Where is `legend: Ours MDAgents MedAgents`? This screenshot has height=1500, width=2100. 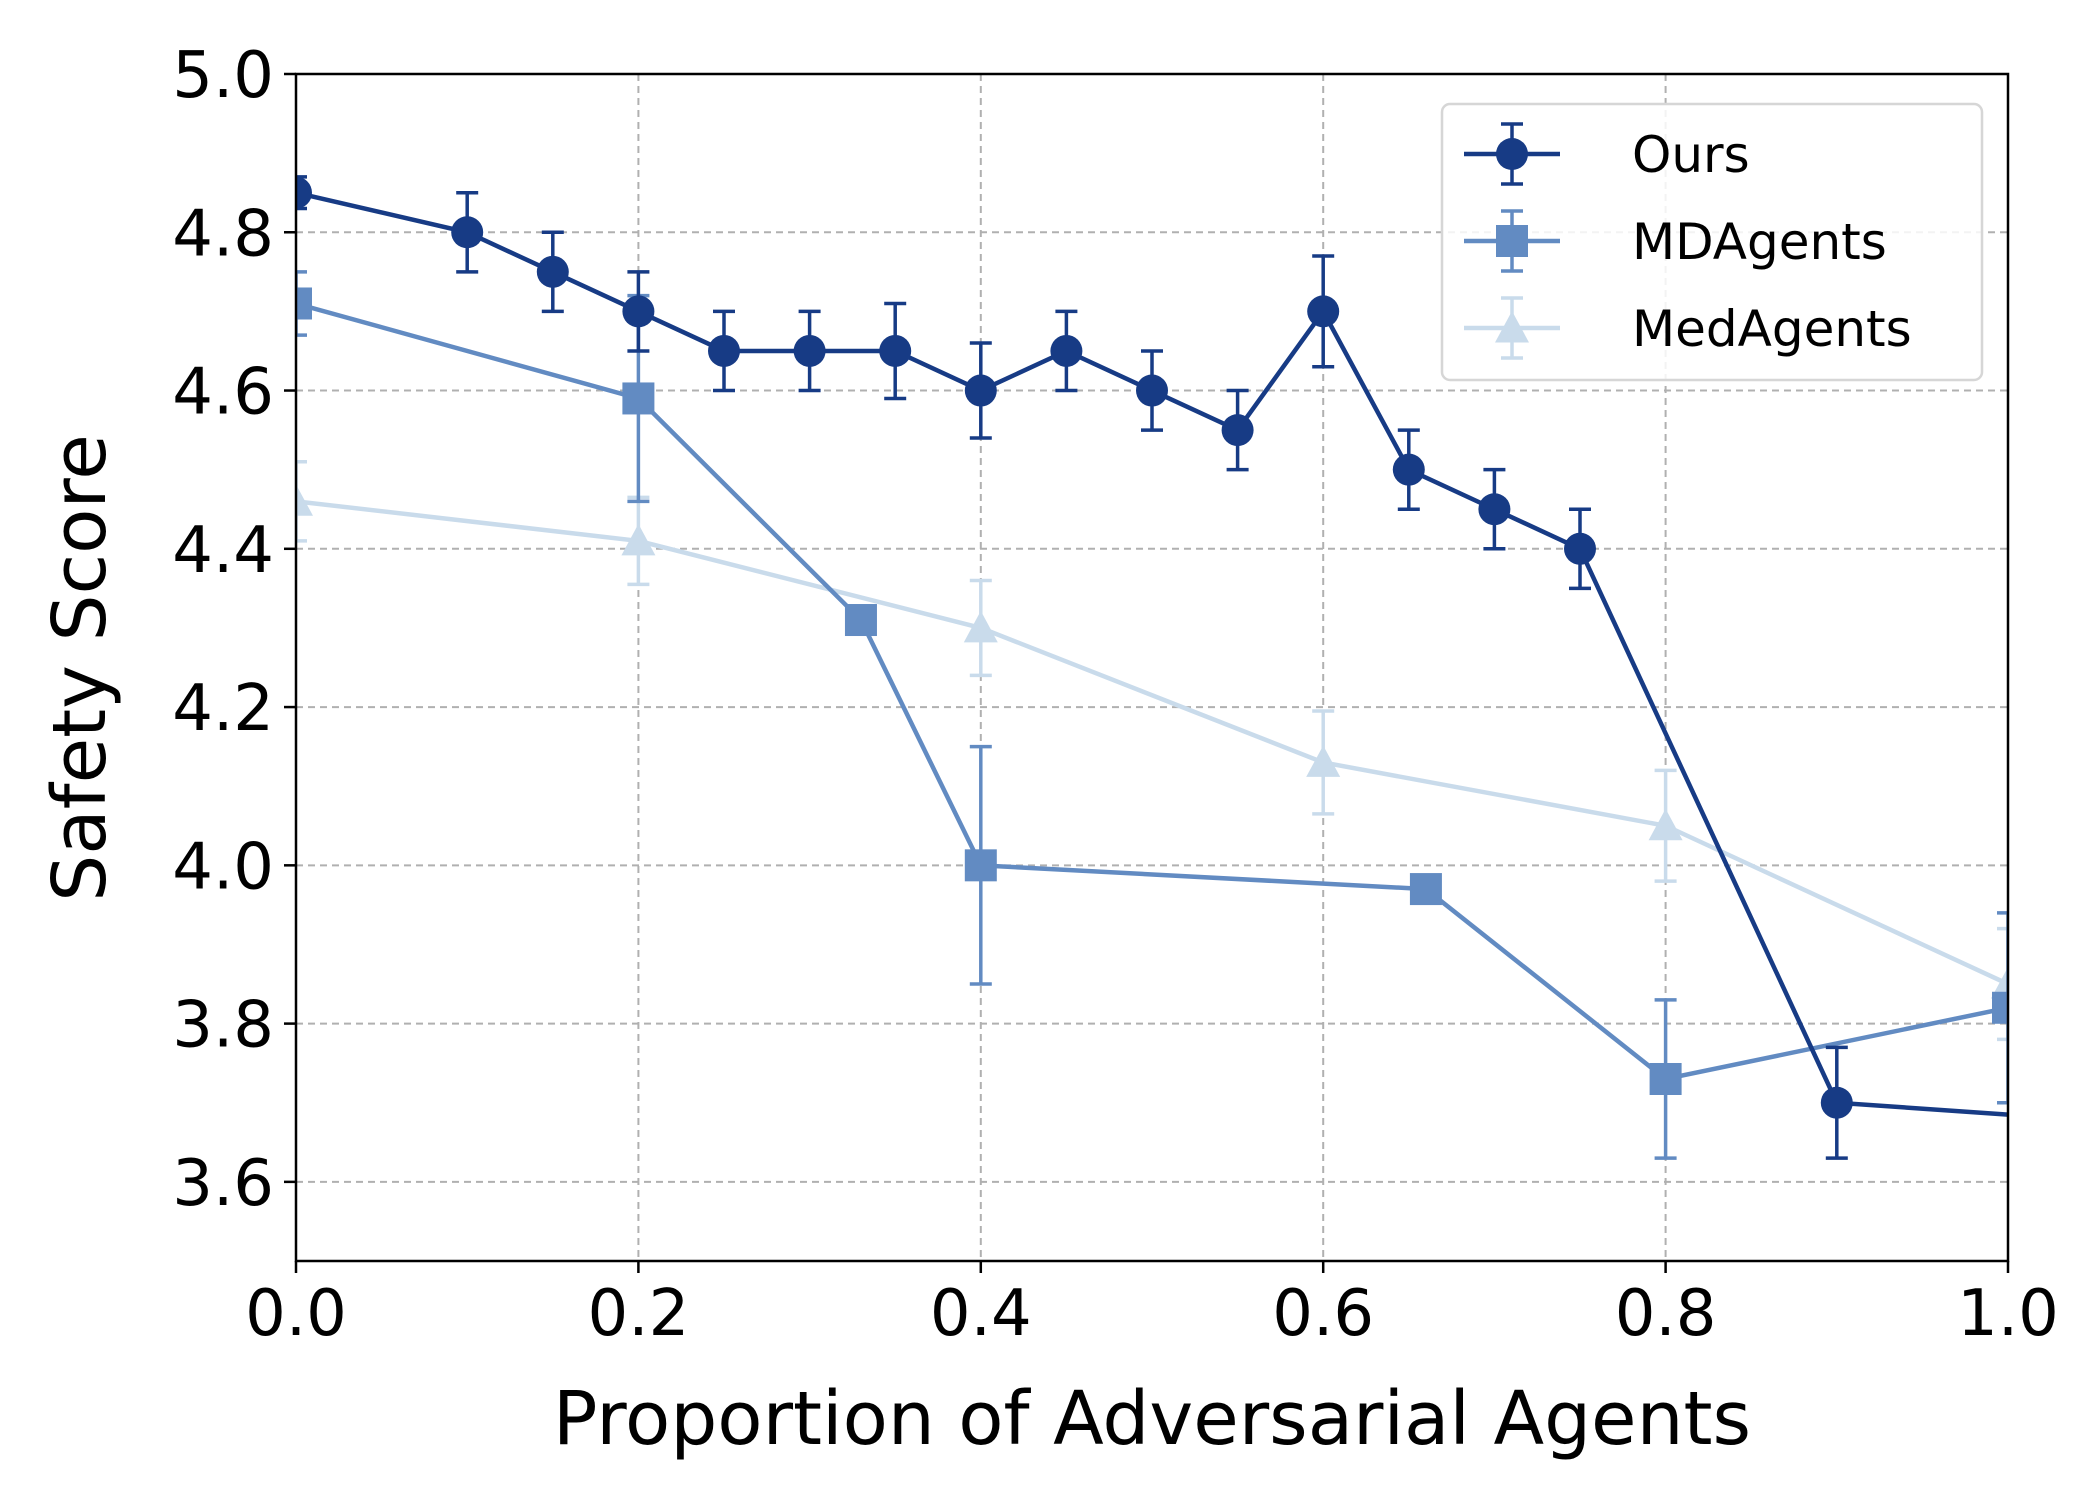
legend: Ours MDAgents MedAgents is located at coordinates (1712, 242).